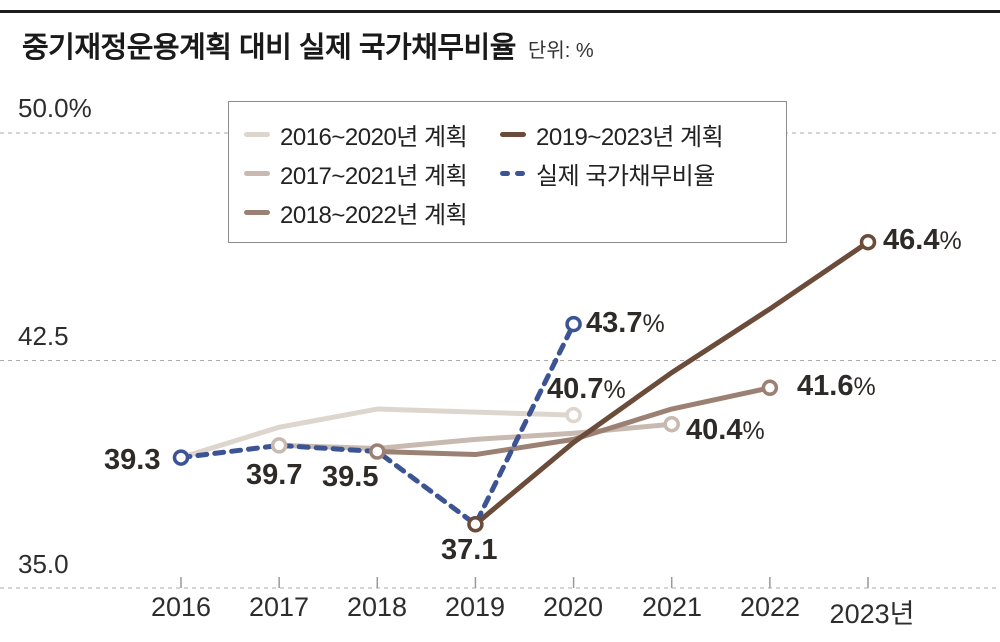 This screenshot has width=1000, height=642. I want to click on legend-item: 실제 국가채무비율, so click(607, 173).